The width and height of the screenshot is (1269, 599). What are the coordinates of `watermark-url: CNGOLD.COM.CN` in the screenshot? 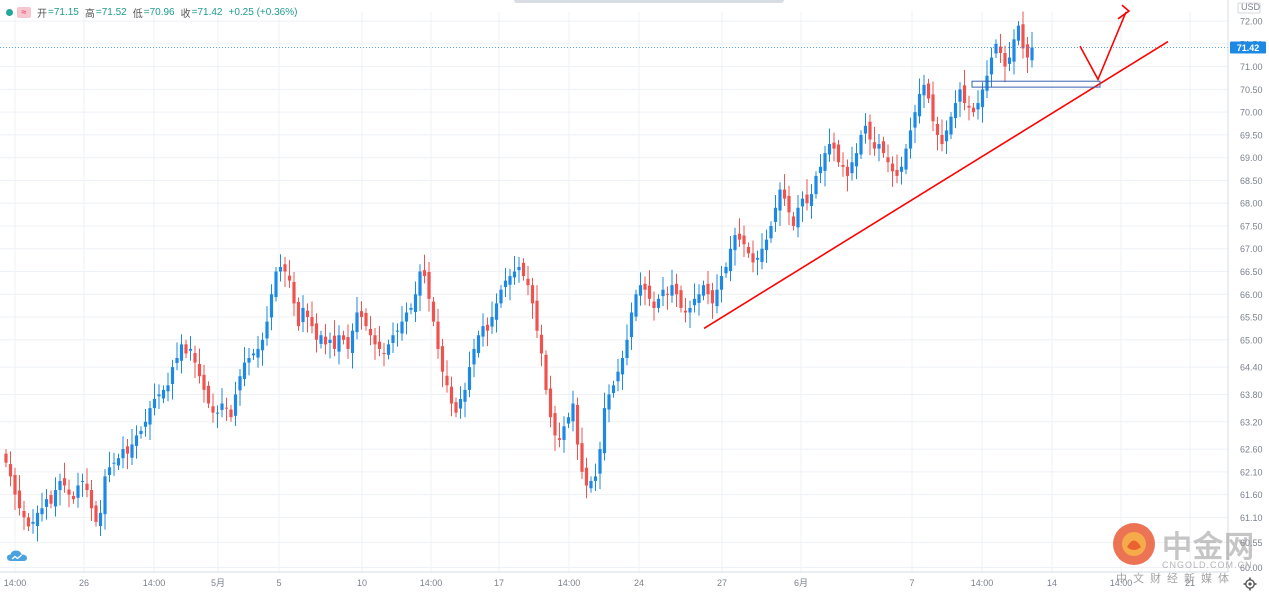 It's located at (1207, 565).